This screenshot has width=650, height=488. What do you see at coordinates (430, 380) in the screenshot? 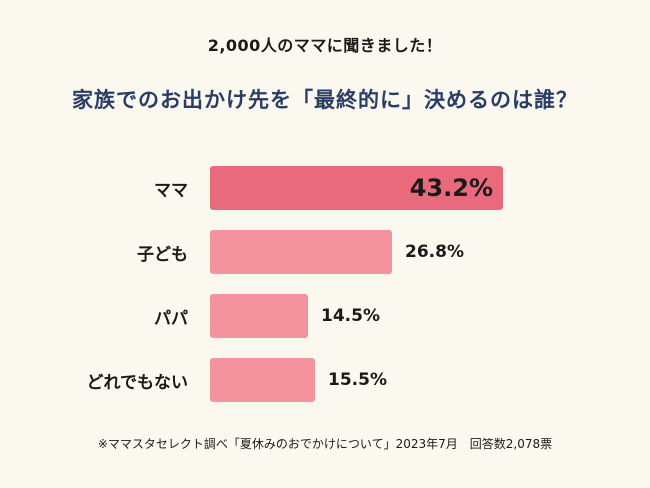
I see `bar-track: 15.5%` at bounding box center [430, 380].